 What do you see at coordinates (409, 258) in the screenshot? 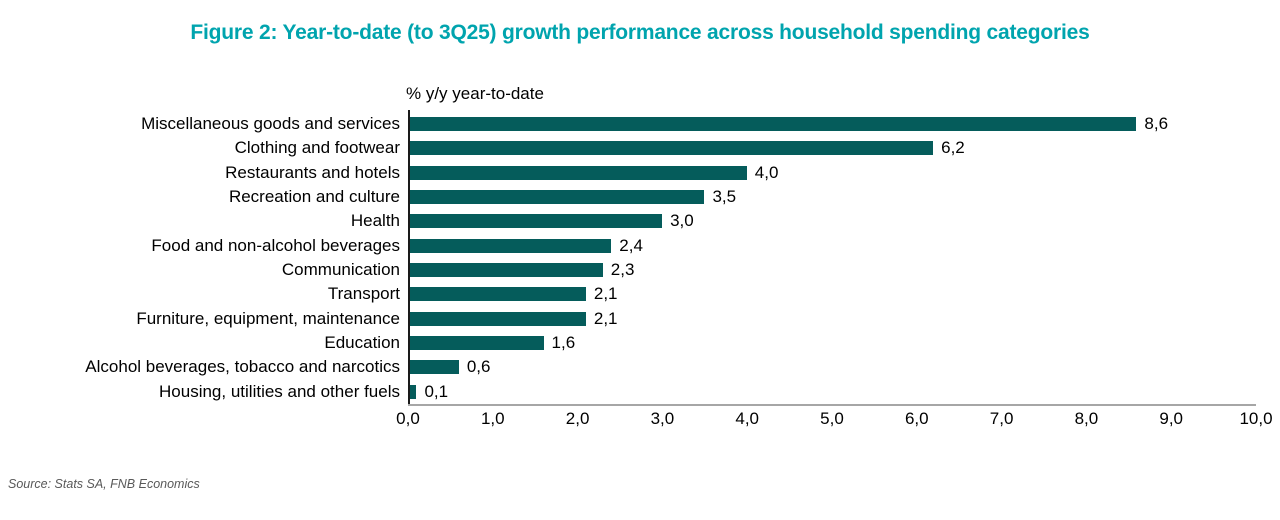
I see `category-axis-line` at bounding box center [409, 258].